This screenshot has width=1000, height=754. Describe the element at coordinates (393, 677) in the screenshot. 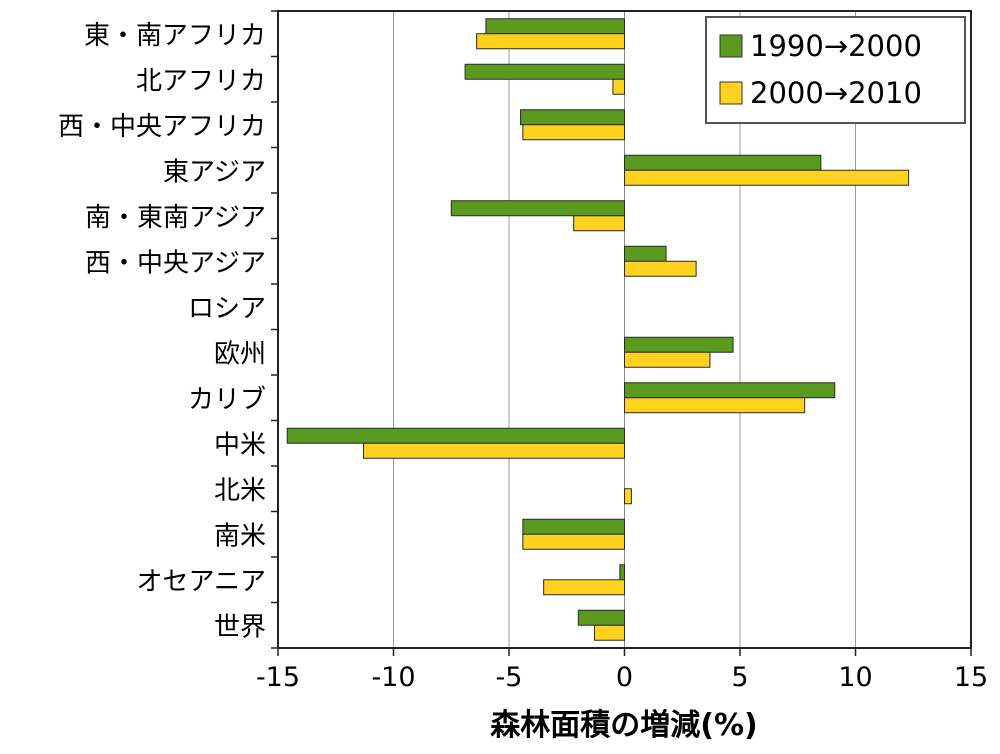

I see `x-tick-label: -10` at that location.